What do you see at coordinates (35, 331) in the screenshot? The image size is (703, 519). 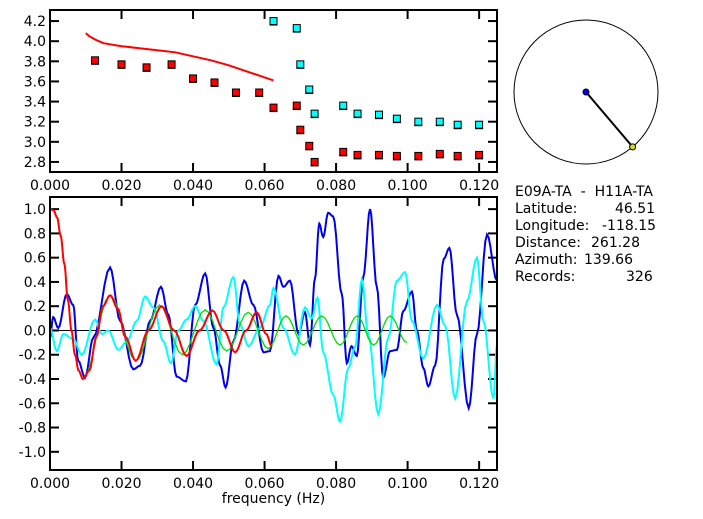 I see `y-tick-label: 0.0` at bounding box center [35, 331].